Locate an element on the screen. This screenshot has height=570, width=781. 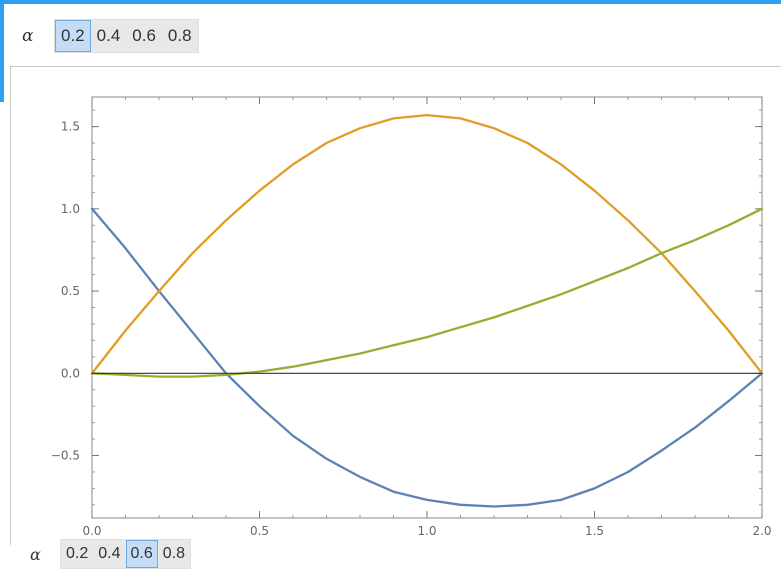
y-tick-label: −0.5 is located at coordinates (65, 456).